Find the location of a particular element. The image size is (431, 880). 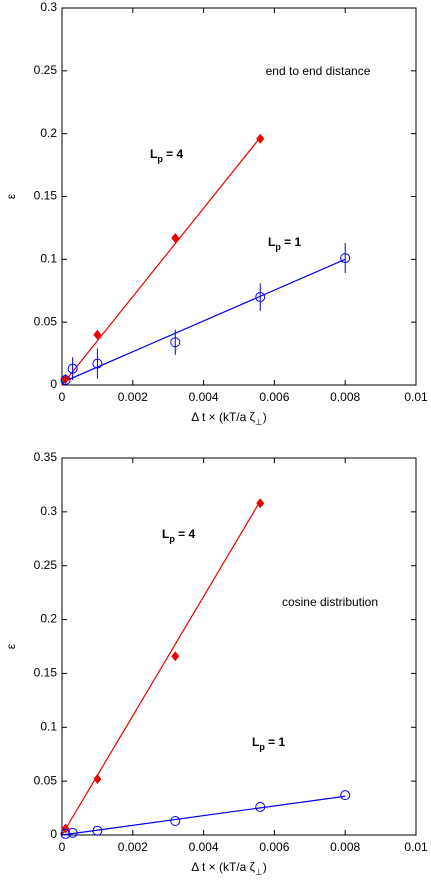

annotation-main: end to end distance is located at coordinates (318, 71).